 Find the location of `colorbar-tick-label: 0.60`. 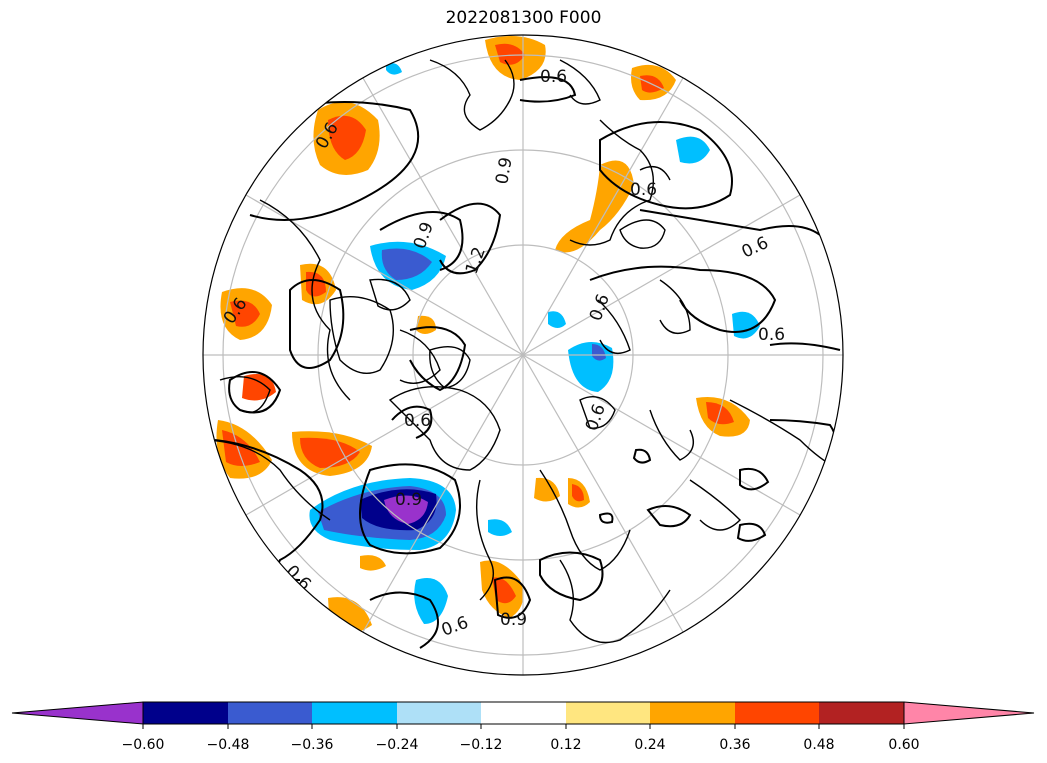

colorbar-tick-label: 0.60 is located at coordinates (903, 745).